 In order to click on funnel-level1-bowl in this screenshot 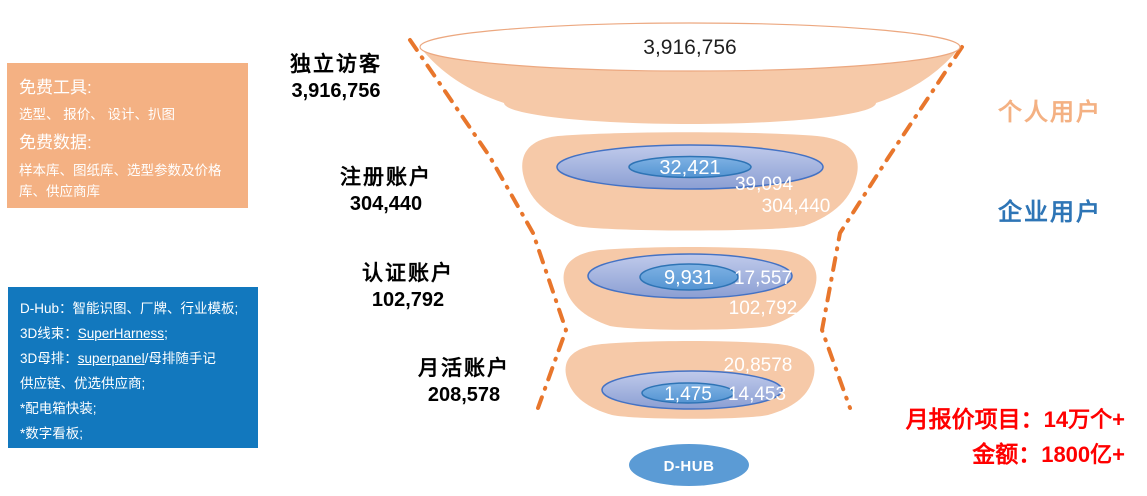, I will do `click(690, 85)`.